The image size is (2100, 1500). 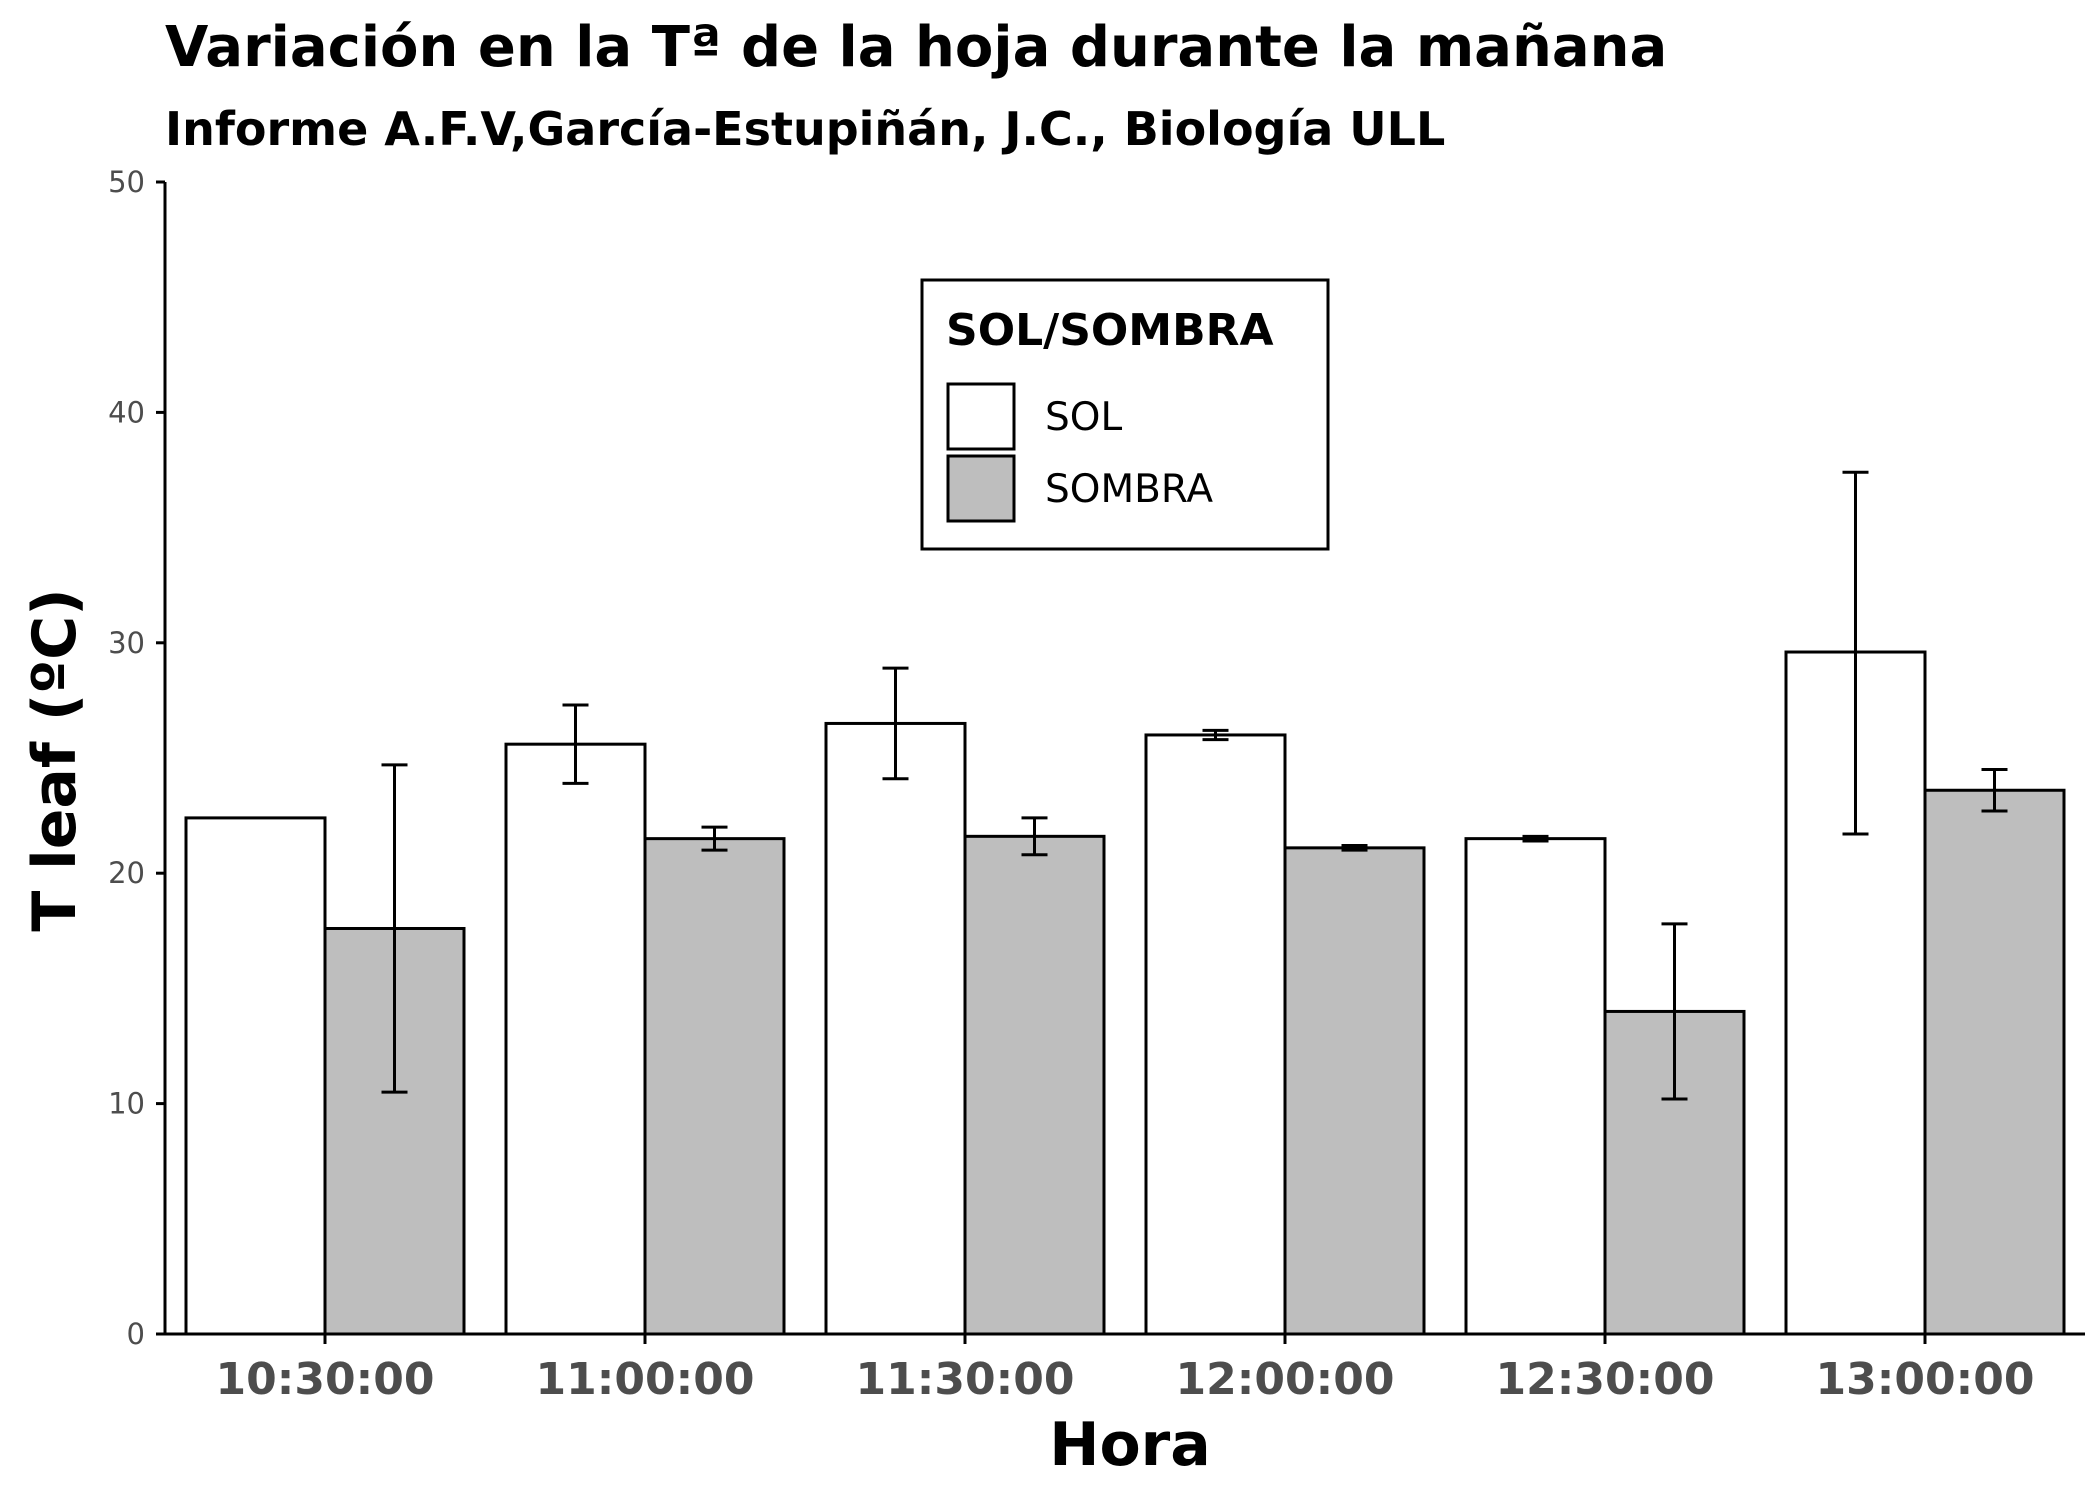 I want to click on legend: SOL/SOMBRA SOL SOMBRA, so click(x=1125, y=414).